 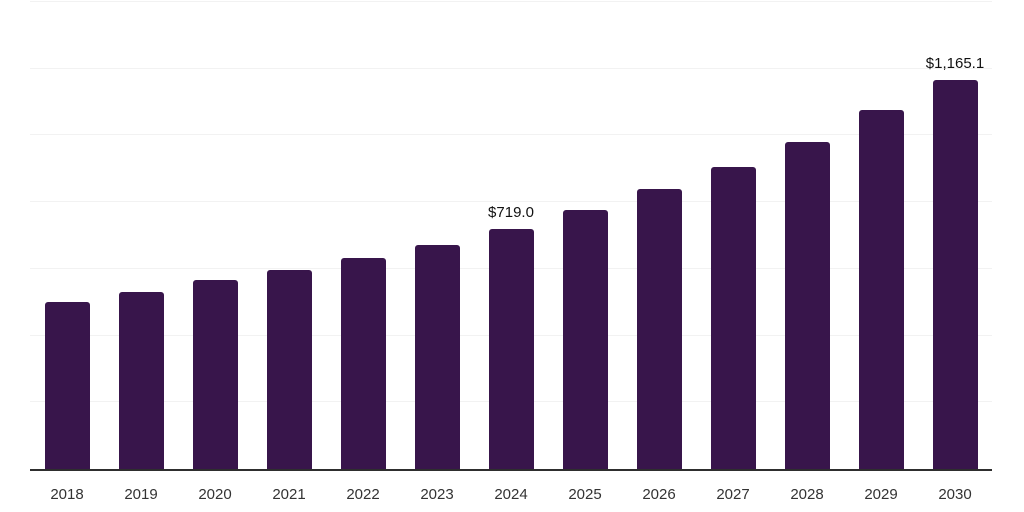 What do you see at coordinates (807, 305) in the screenshot?
I see `bar-2028` at bounding box center [807, 305].